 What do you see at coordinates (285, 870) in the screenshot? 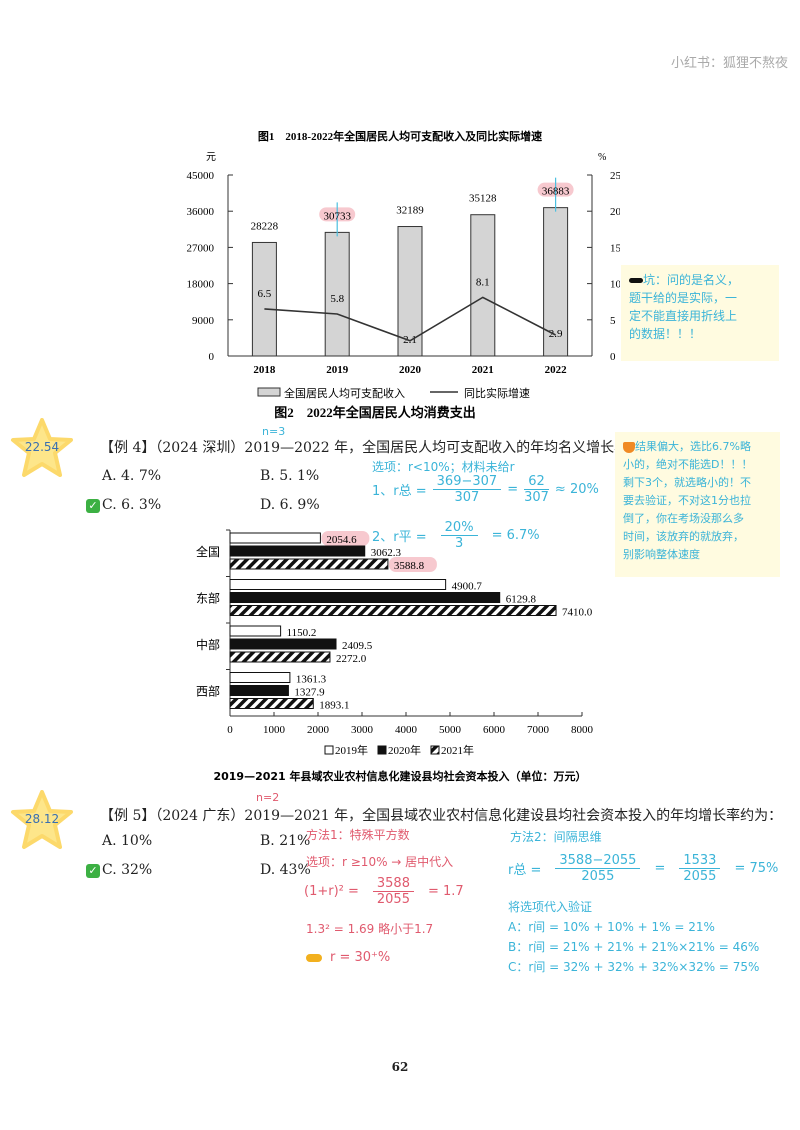
I see `option-d: D. 43%` at bounding box center [285, 870].